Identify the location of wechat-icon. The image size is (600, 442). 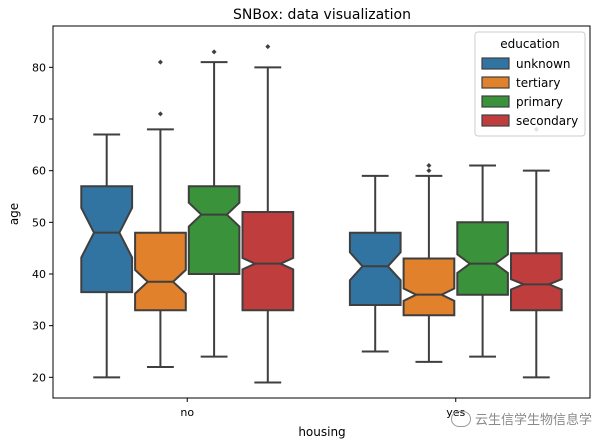
(460, 418).